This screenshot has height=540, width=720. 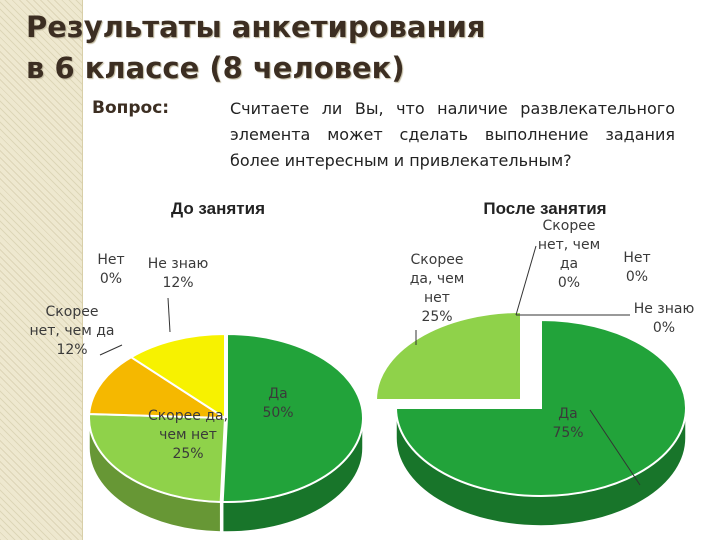 I want to click on stripe-divider, so click(x=82, y=270).